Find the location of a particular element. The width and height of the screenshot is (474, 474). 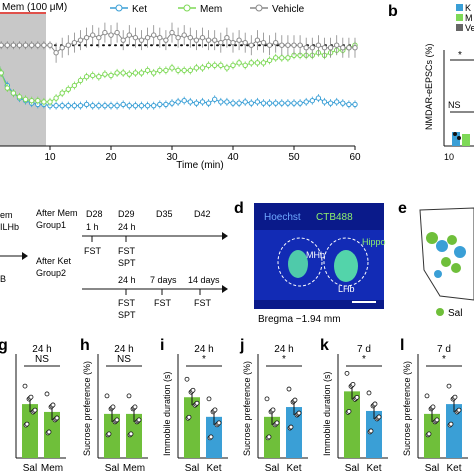

sig-label: NS is located at coordinates (42, 359).